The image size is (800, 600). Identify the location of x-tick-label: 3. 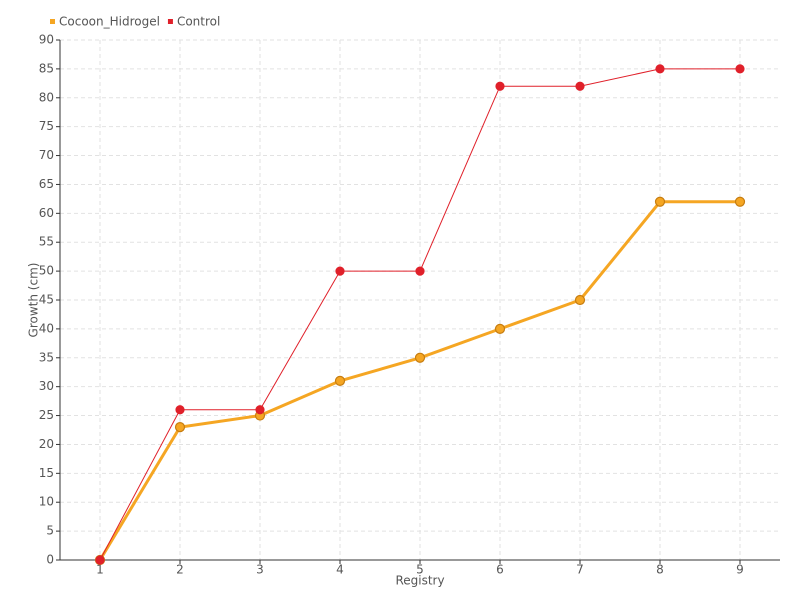
(260, 570).